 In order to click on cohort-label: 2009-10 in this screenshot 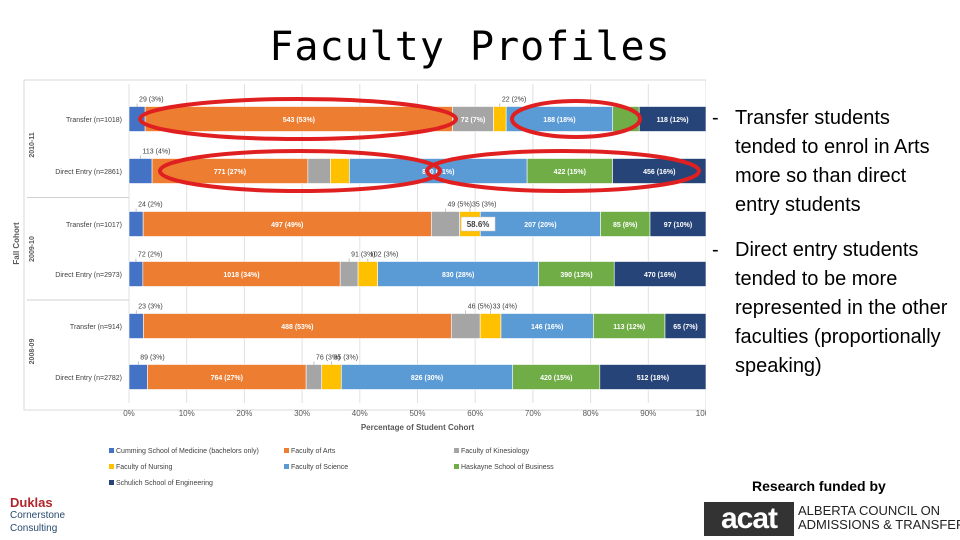, I will do `click(32, 249)`.